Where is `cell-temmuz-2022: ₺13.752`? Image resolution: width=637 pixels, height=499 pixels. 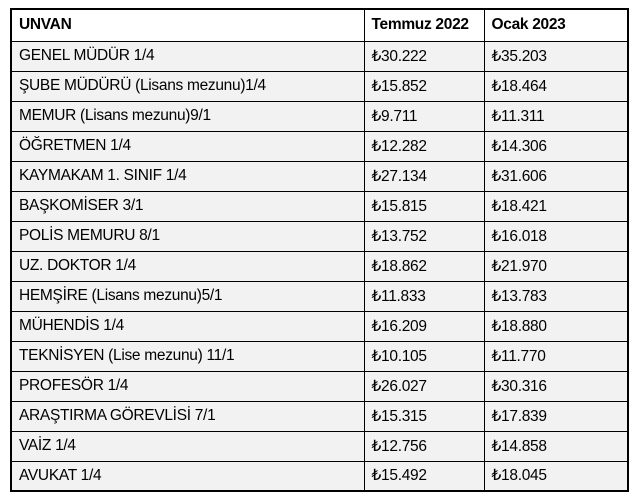 cell-temmuz-2022: ₺13.752 is located at coordinates (424, 236).